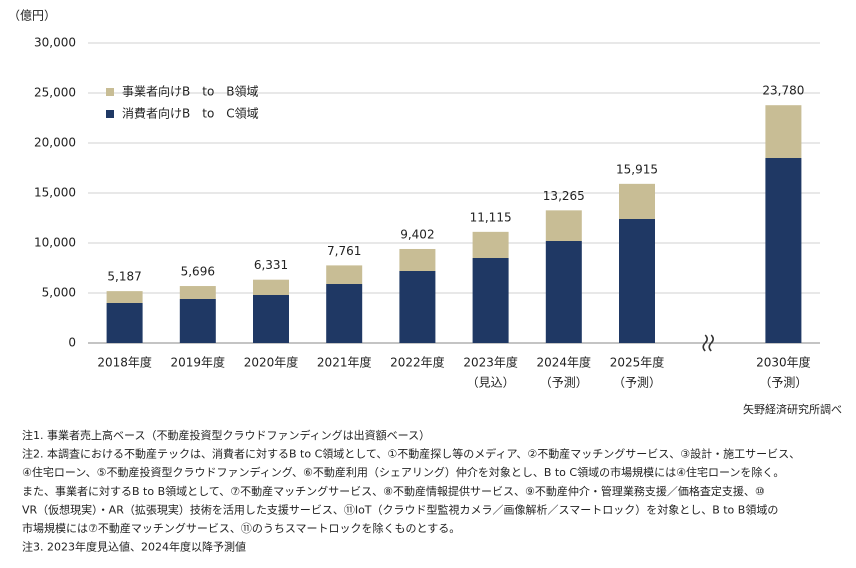  What do you see at coordinates (491, 383) in the screenshot?
I see `x-tick-note: （見込）` at bounding box center [491, 383].